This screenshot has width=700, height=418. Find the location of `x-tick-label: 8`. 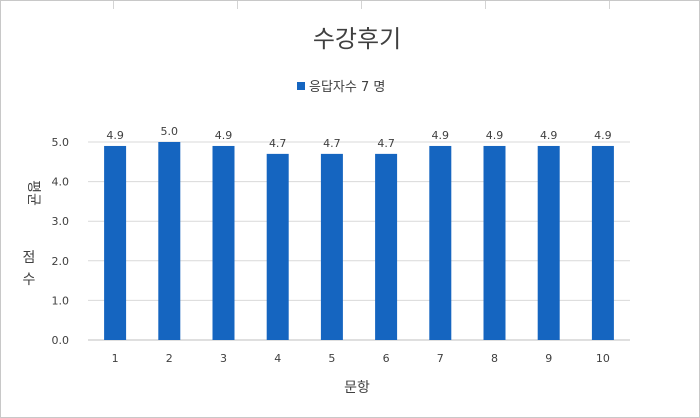

x-tick-label: 8 is located at coordinates (494, 358).